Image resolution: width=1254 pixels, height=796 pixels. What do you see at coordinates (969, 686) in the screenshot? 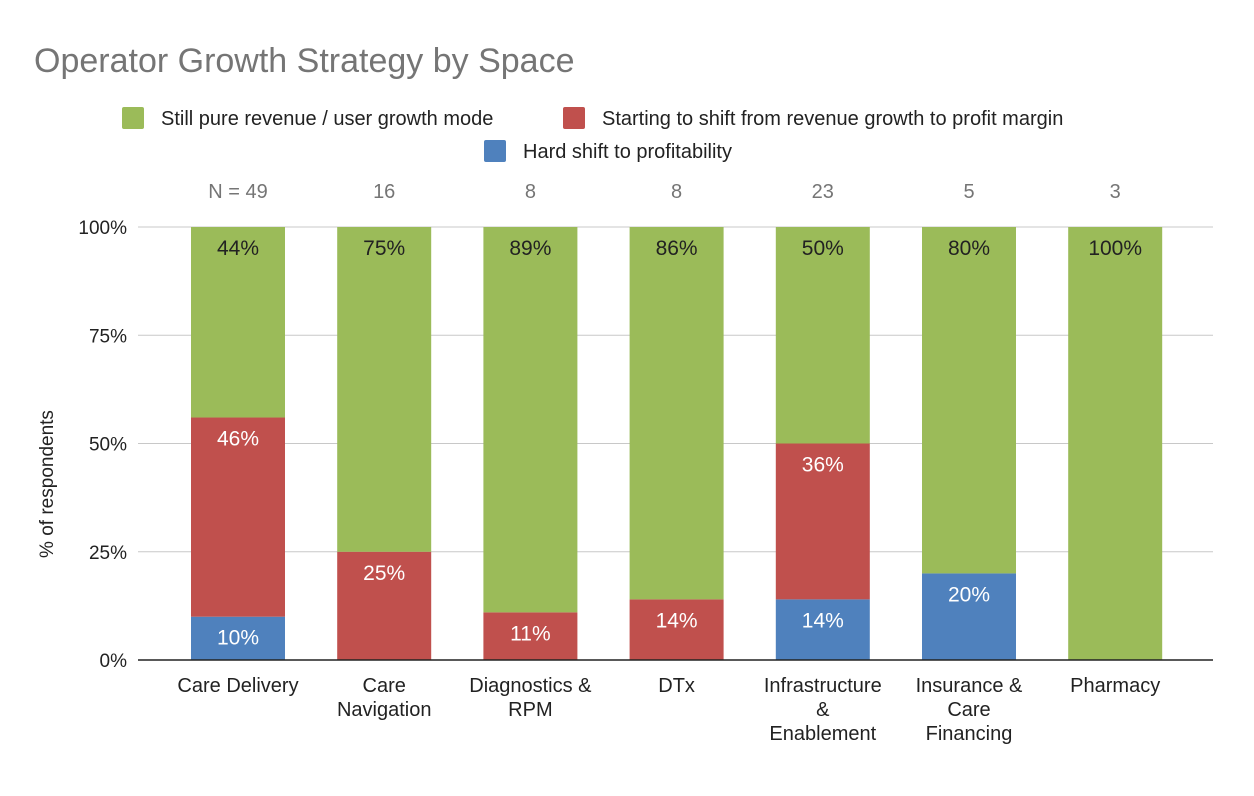
I see `x-category-label: Insurance &` at bounding box center [969, 686].